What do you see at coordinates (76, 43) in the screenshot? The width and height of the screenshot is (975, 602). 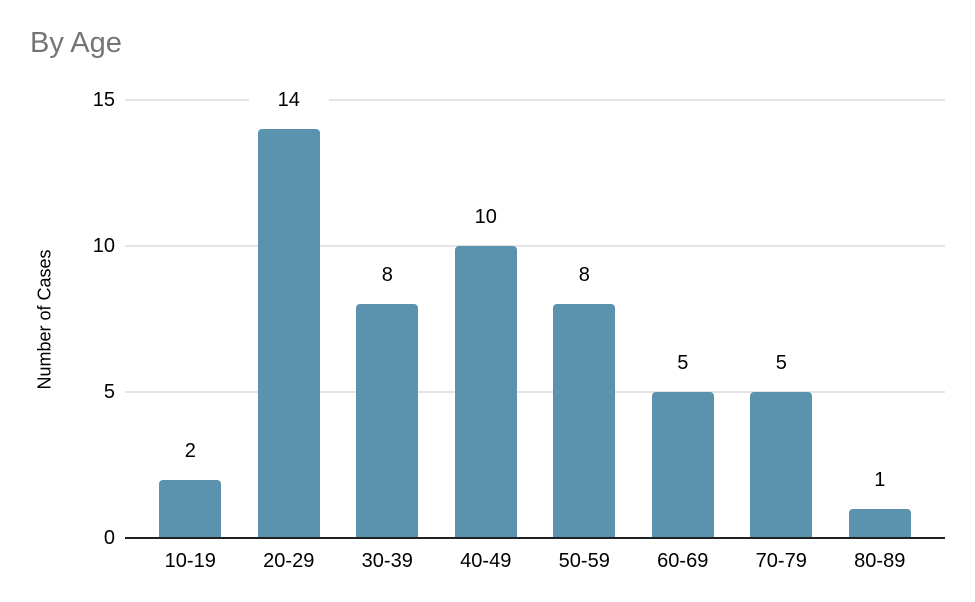 I see `chart-title: By Age` at bounding box center [76, 43].